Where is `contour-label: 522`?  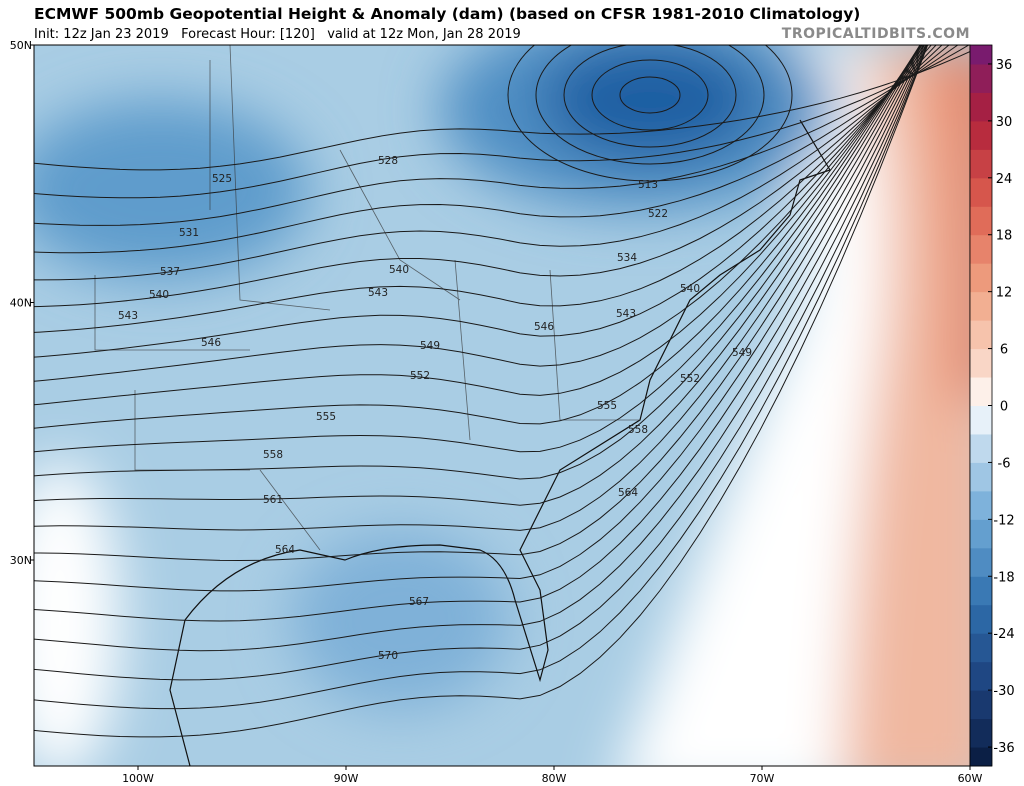 contour-label: 522 is located at coordinates (658, 214).